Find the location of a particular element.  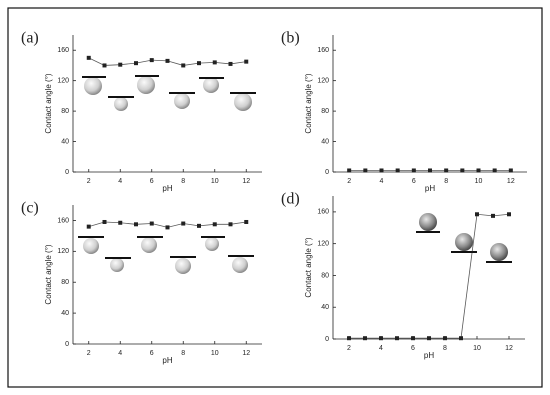

panel-label: (d) is located at coordinates (290, 199).